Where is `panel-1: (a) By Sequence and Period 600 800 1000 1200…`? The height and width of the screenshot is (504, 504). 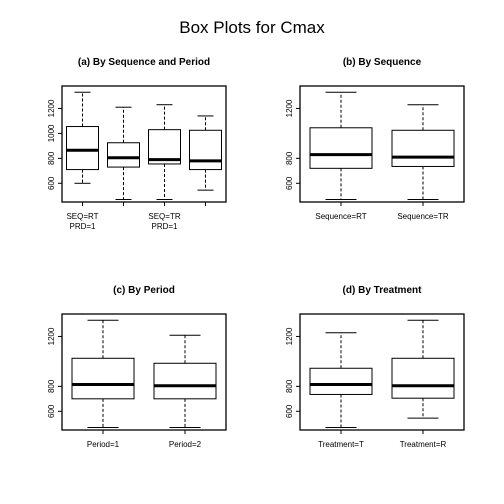 panel-1: (a) By Sequence and Period 600 800 1000 1200… is located at coordinates (137, 144).